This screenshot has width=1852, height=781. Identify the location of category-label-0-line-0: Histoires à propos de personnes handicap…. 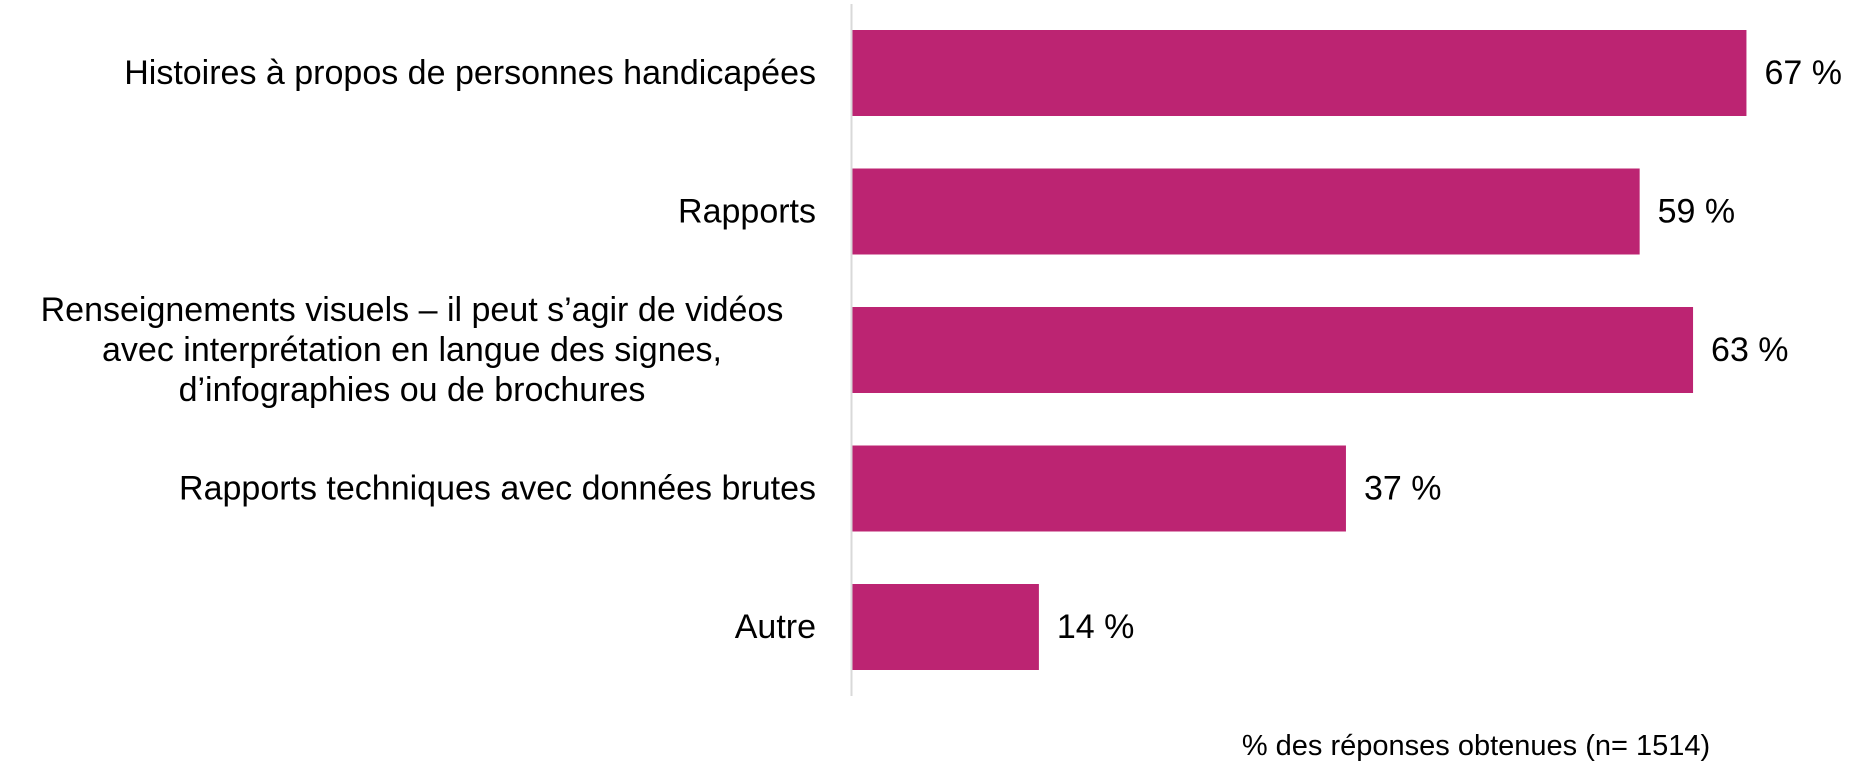
(470, 73).